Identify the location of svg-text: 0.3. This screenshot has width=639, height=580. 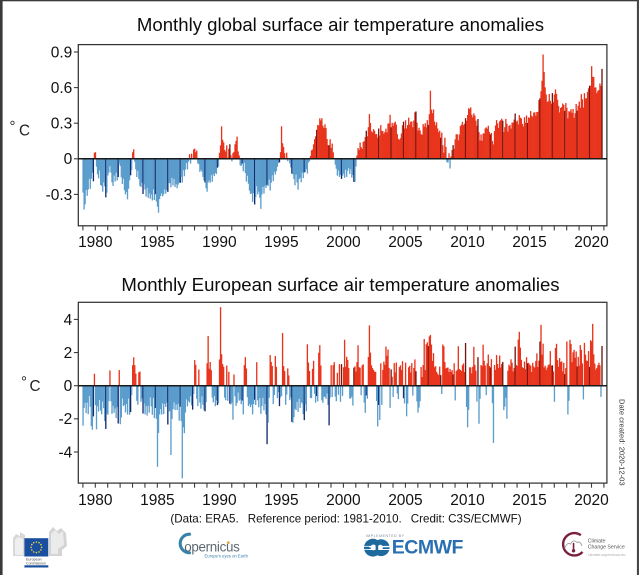
(62, 124).